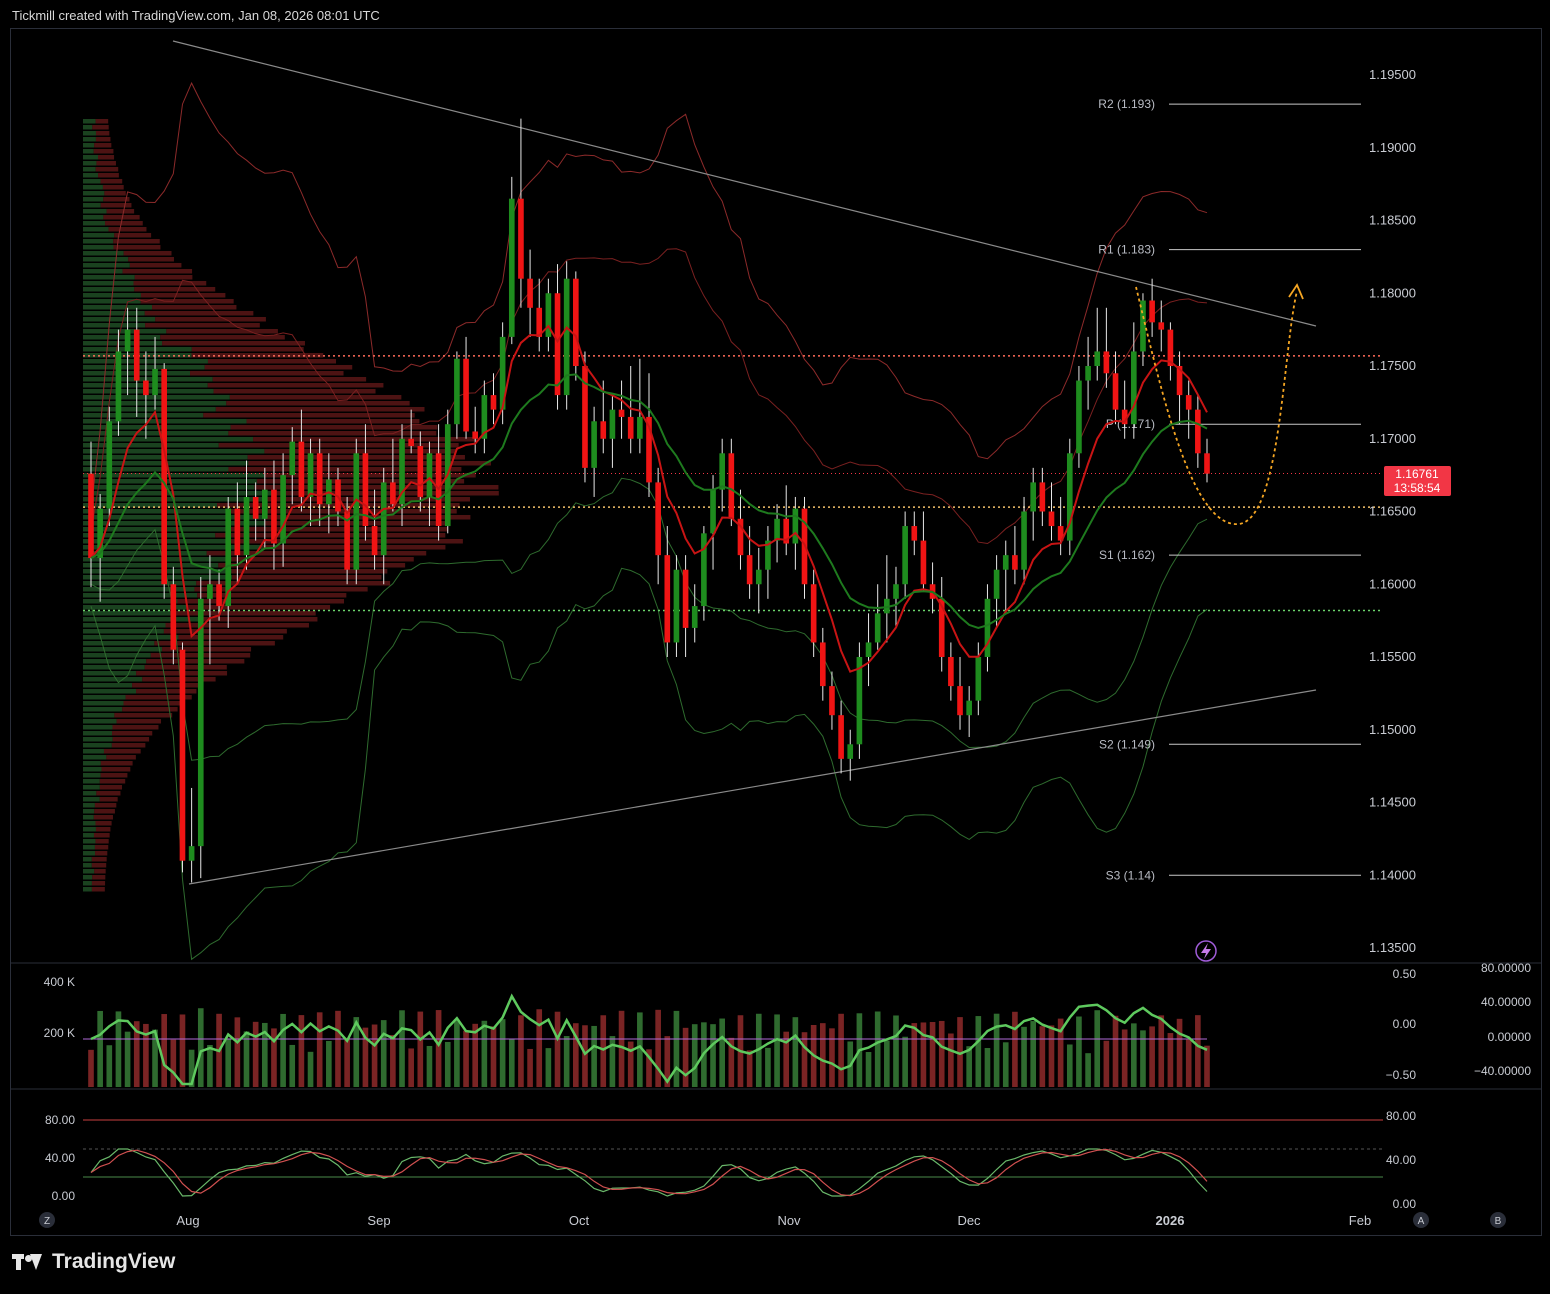  What do you see at coordinates (1421, 1220) in the screenshot?
I see `corner-button-a: A` at bounding box center [1421, 1220].